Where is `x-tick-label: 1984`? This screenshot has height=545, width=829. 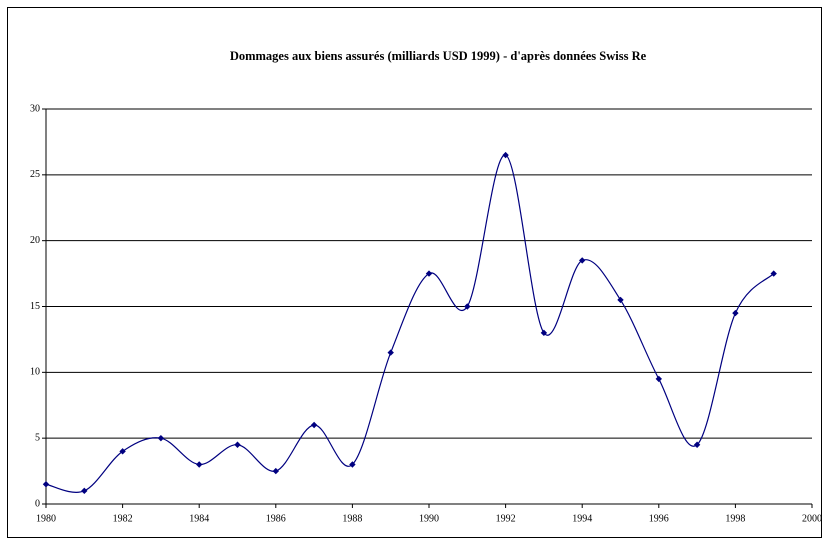 x-tick-label: 1984 is located at coordinates (199, 518).